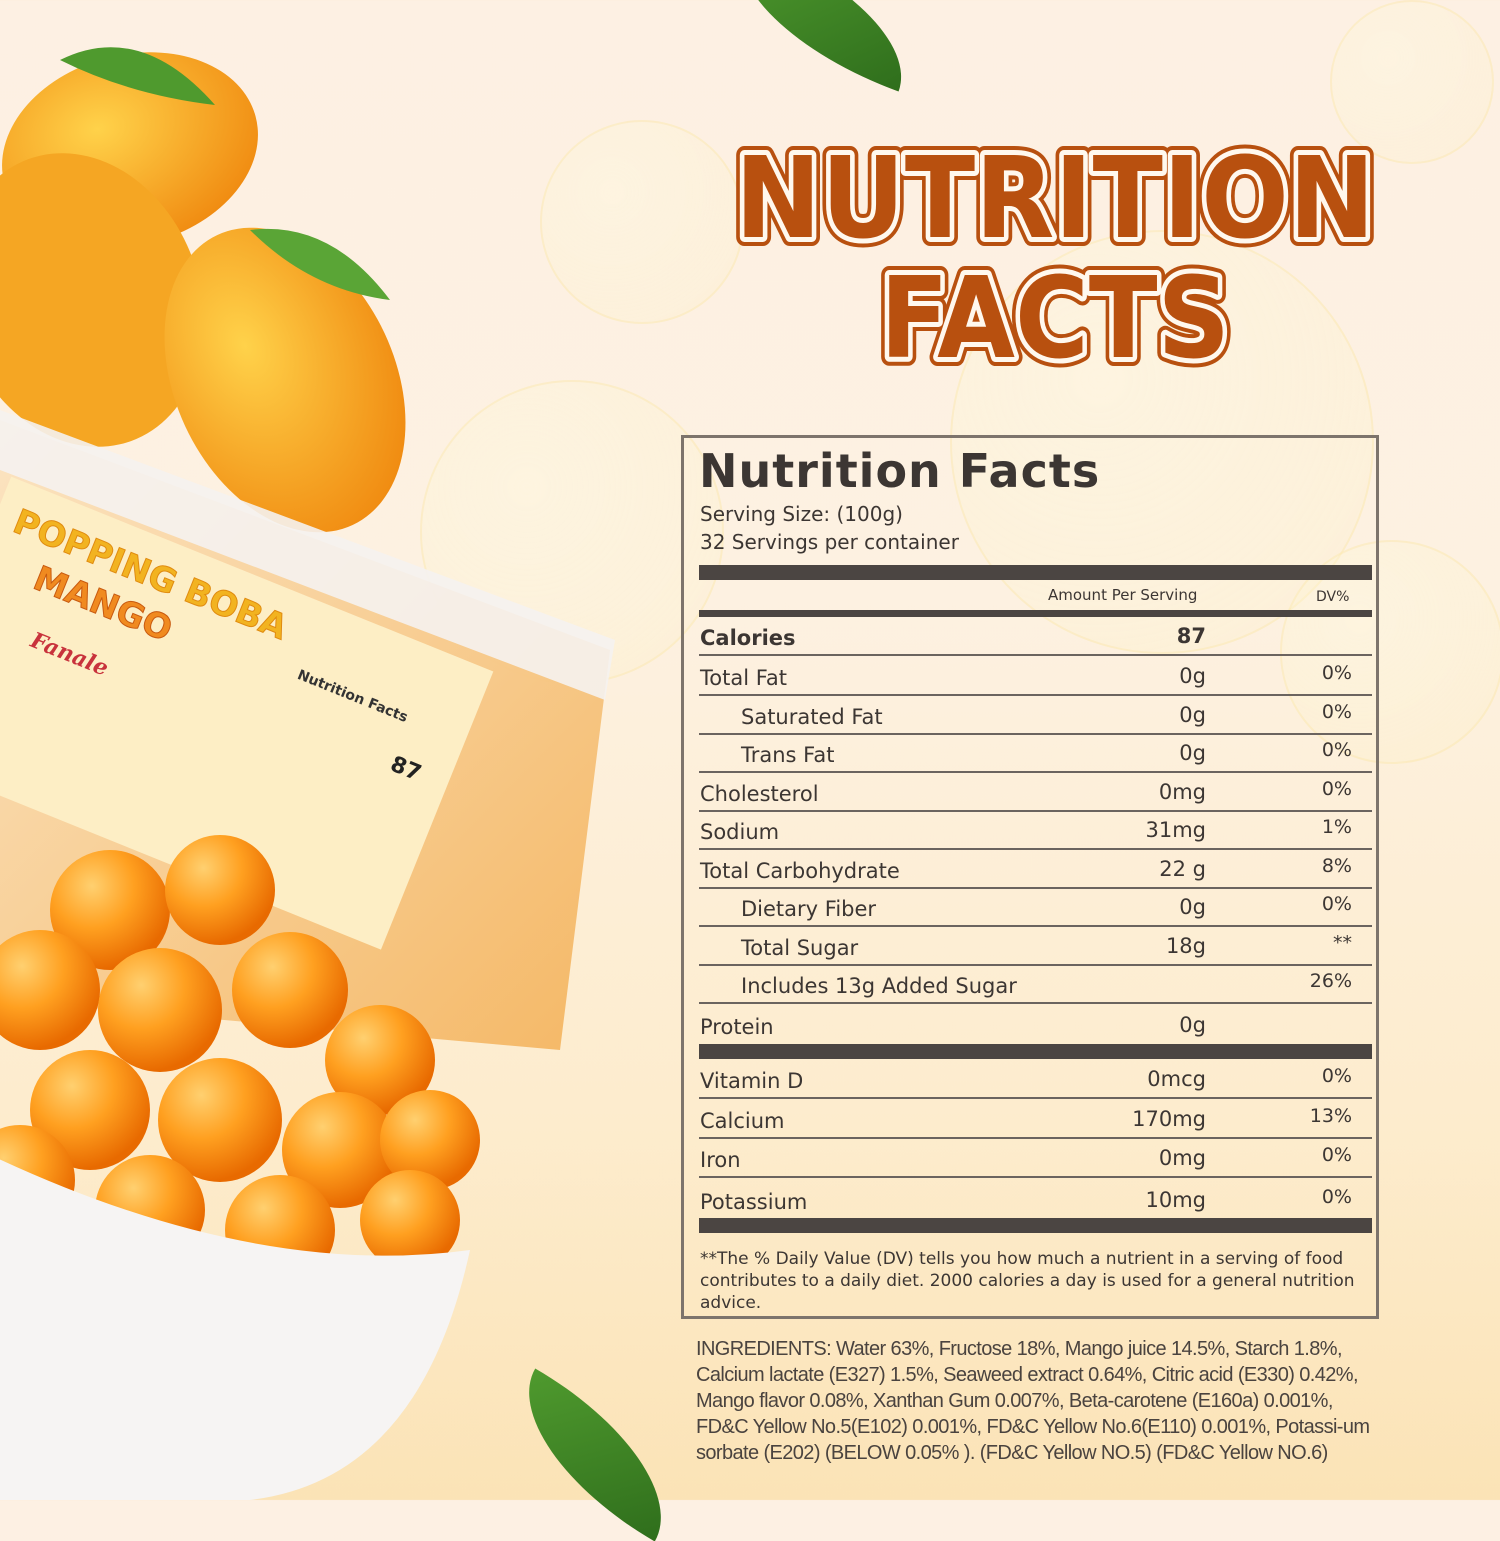 This screenshot has height=1541, width=1500. What do you see at coordinates (1182, 868) in the screenshot?
I see `nutrient-amount: 22 g` at bounding box center [1182, 868].